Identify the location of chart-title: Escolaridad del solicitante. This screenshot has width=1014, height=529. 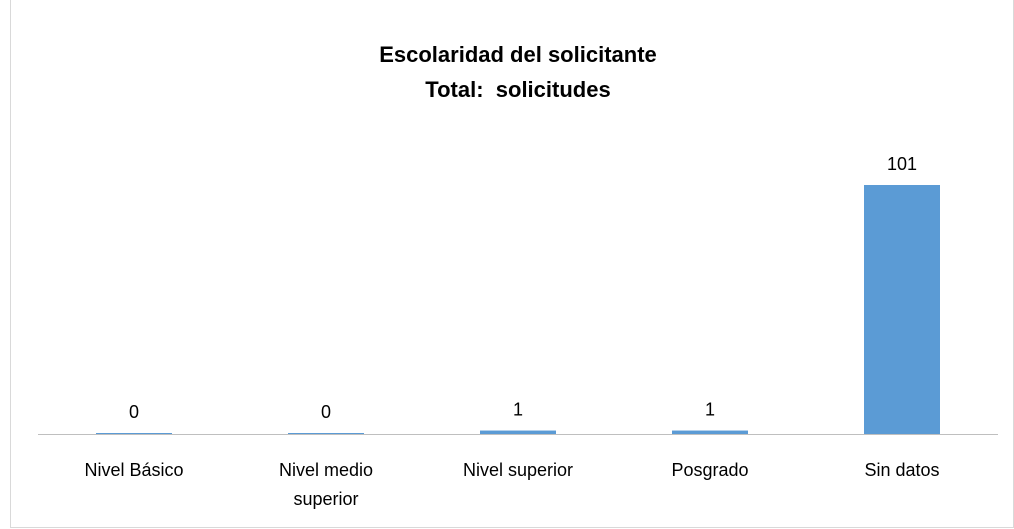
(518, 54).